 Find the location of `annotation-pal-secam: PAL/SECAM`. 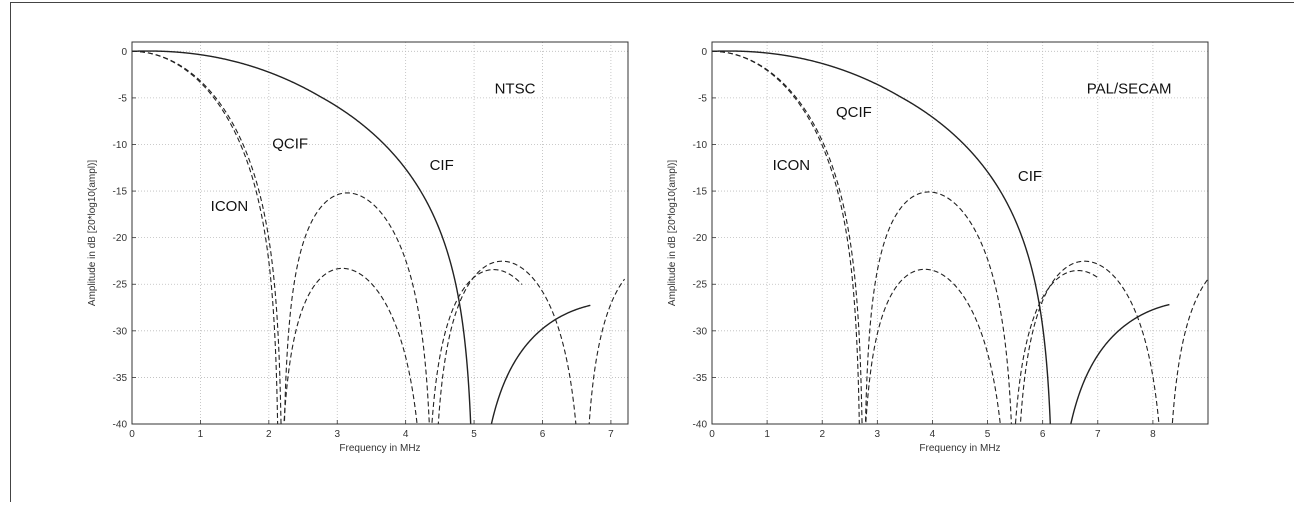

annotation-pal-secam: PAL/SECAM is located at coordinates (1129, 89).